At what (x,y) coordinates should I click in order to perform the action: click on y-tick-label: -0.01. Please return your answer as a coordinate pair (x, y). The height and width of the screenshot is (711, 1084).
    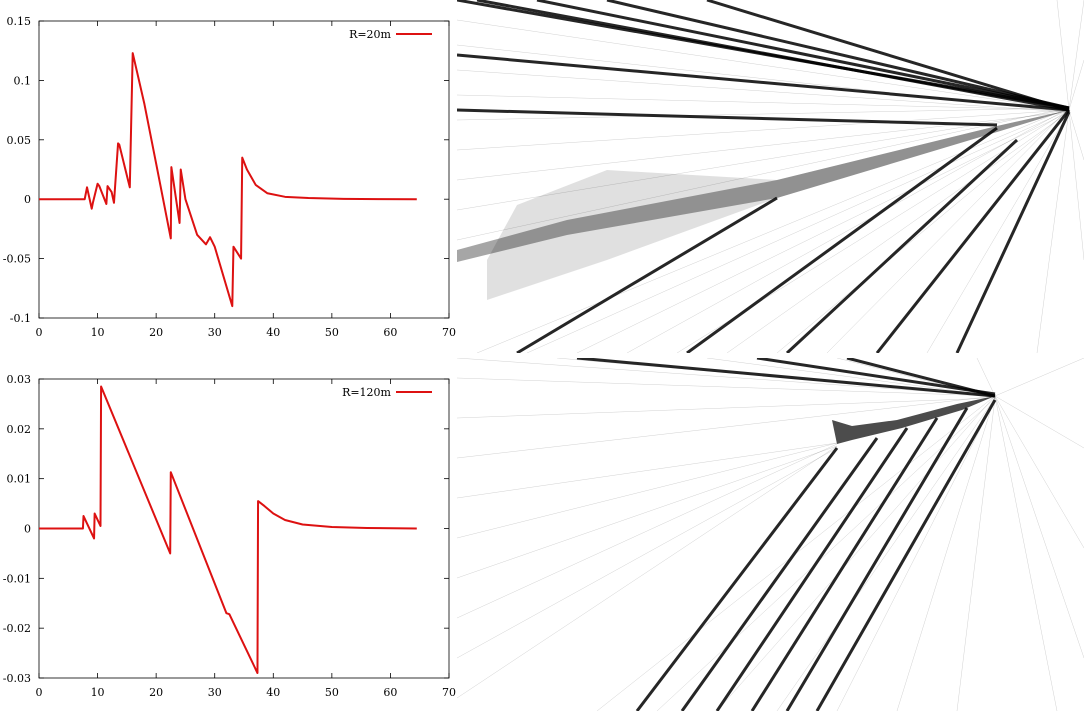
    Looking at the image, I should click on (17, 578).